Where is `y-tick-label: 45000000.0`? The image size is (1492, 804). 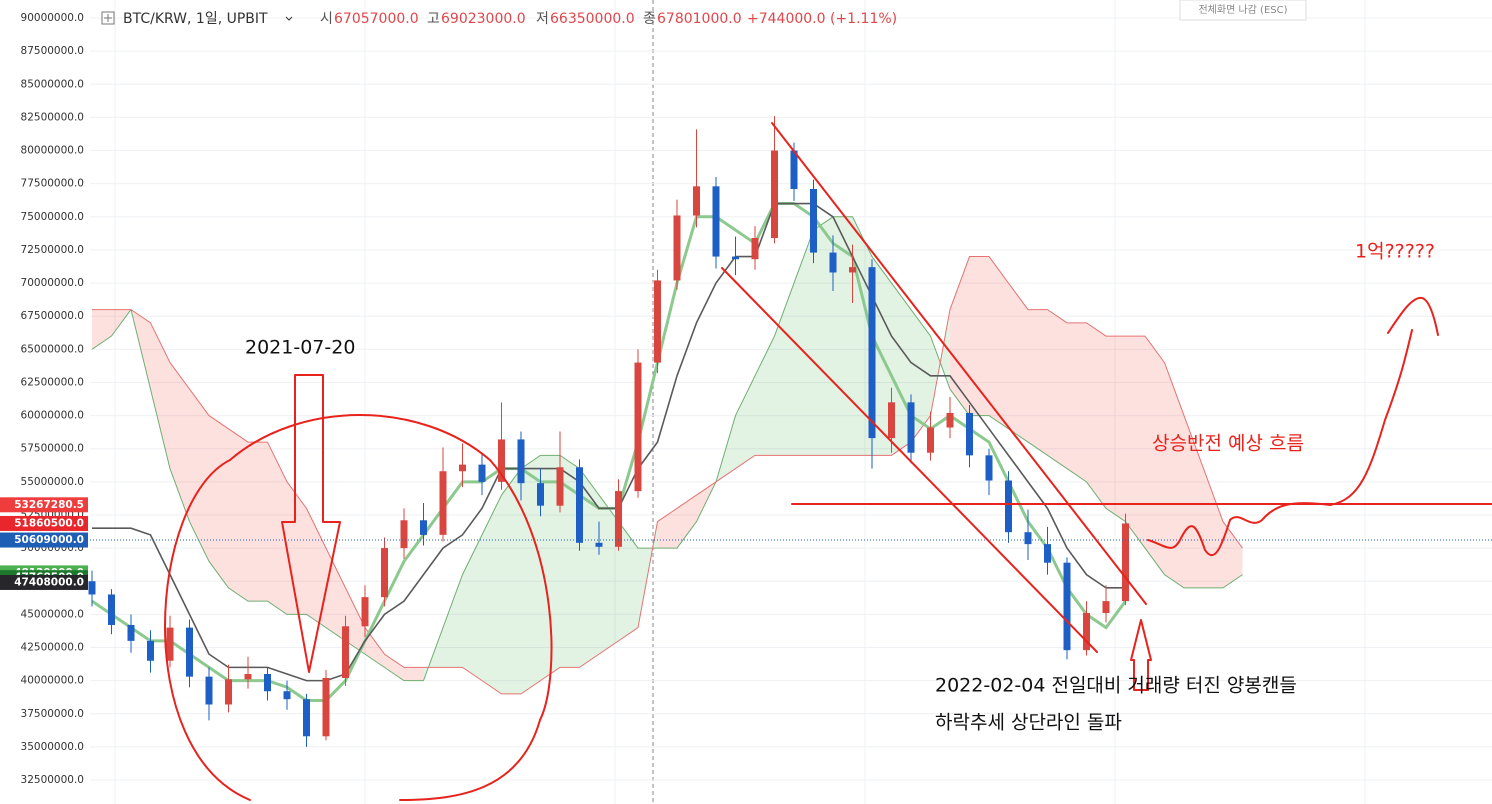 y-tick-label: 45000000.0 is located at coordinates (52, 614).